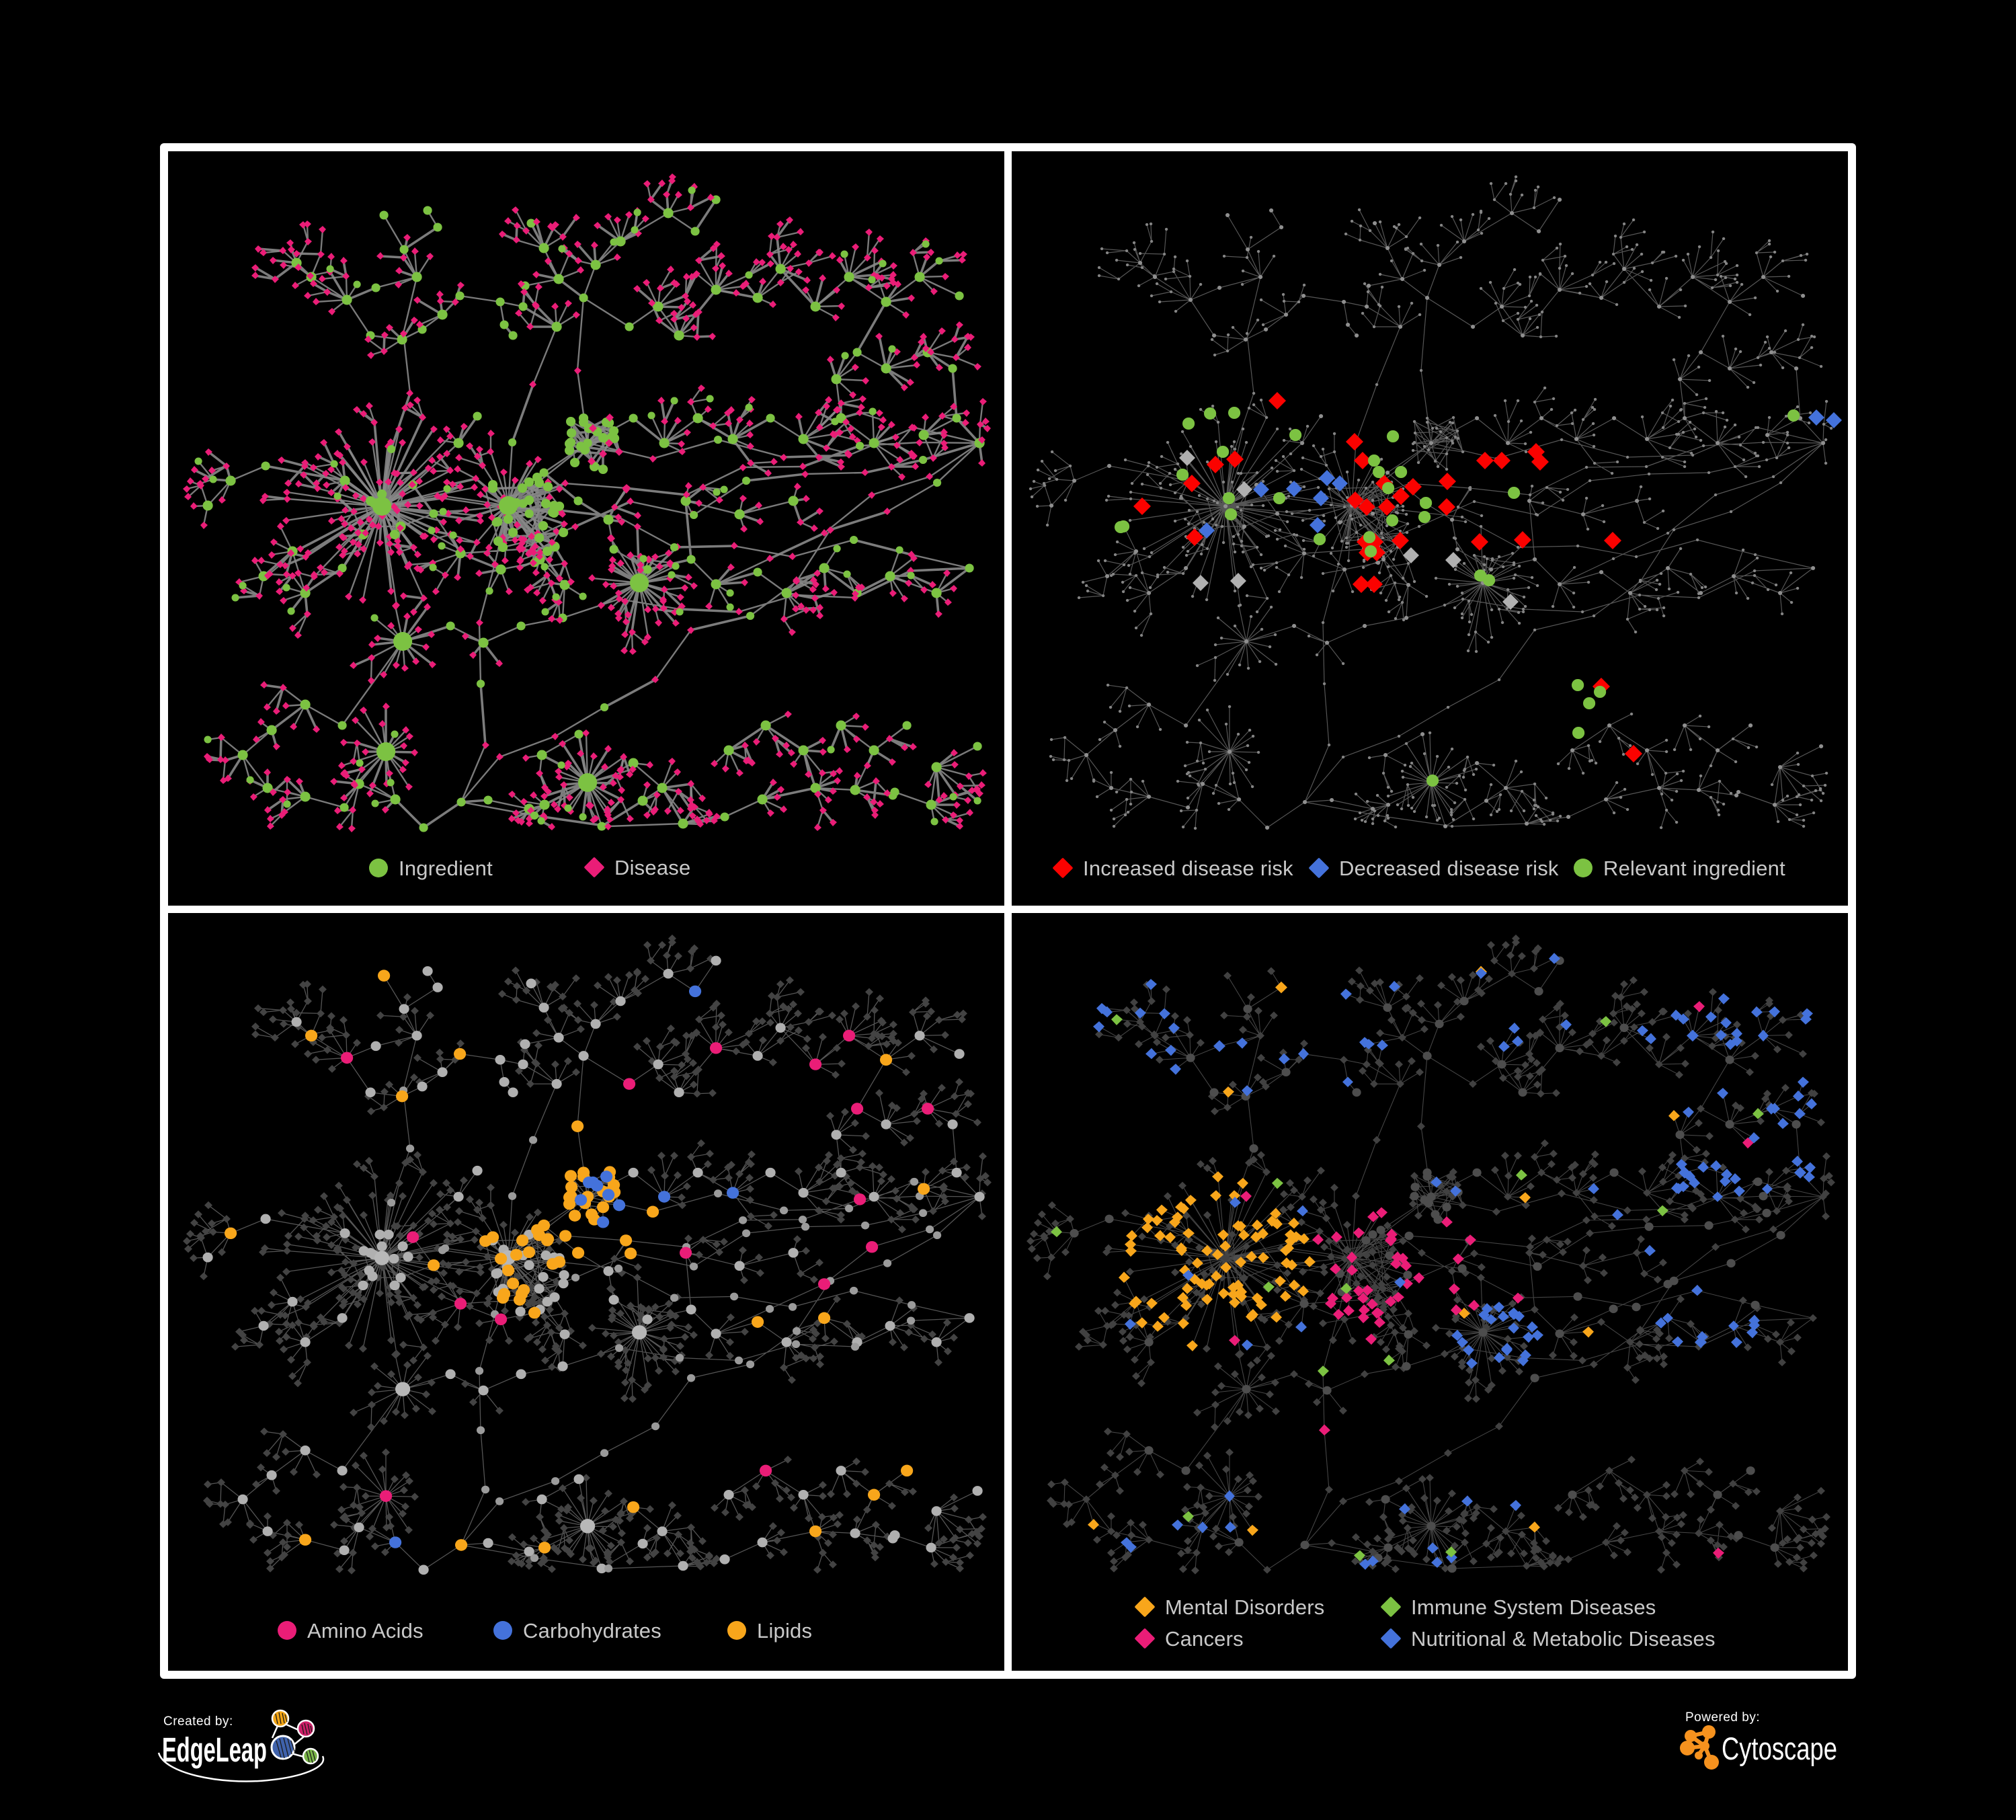  What do you see at coordinates (1722, 1717) in the screenshot?
I see `svg-text: Powered by:` at bounding box center [1722, 1717].